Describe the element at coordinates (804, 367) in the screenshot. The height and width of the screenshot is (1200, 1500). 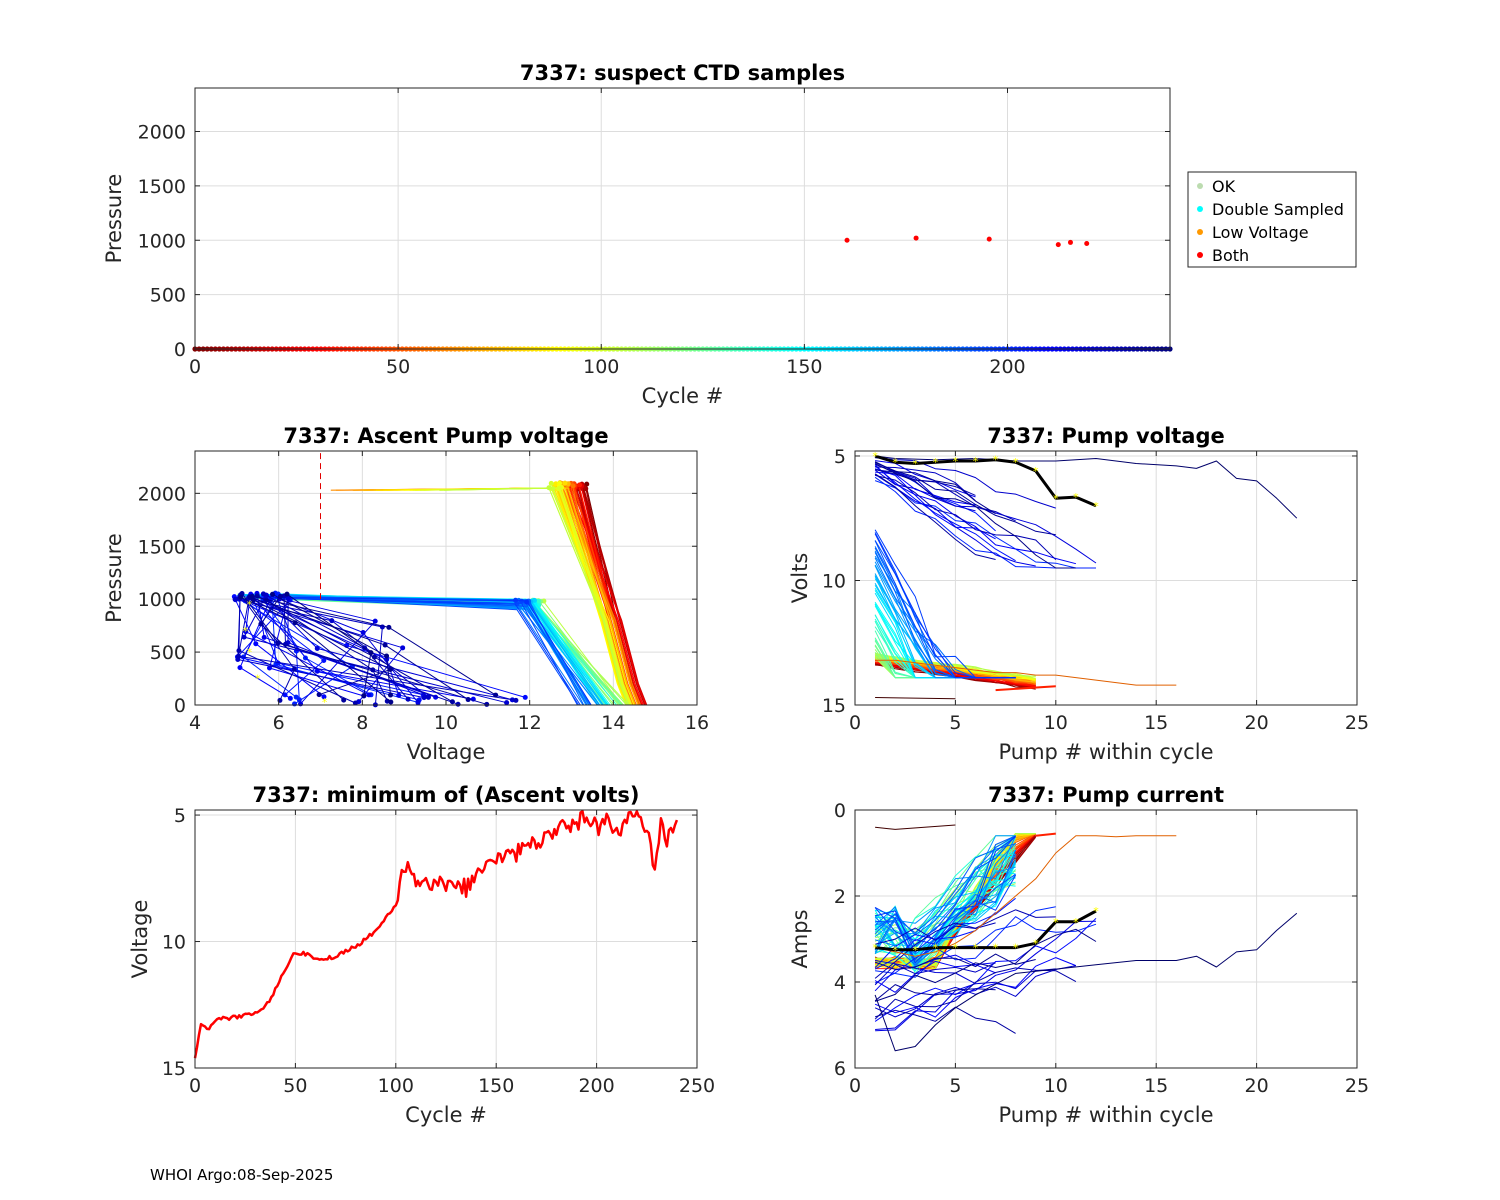
I see `x-tick-label: 150` at that location.